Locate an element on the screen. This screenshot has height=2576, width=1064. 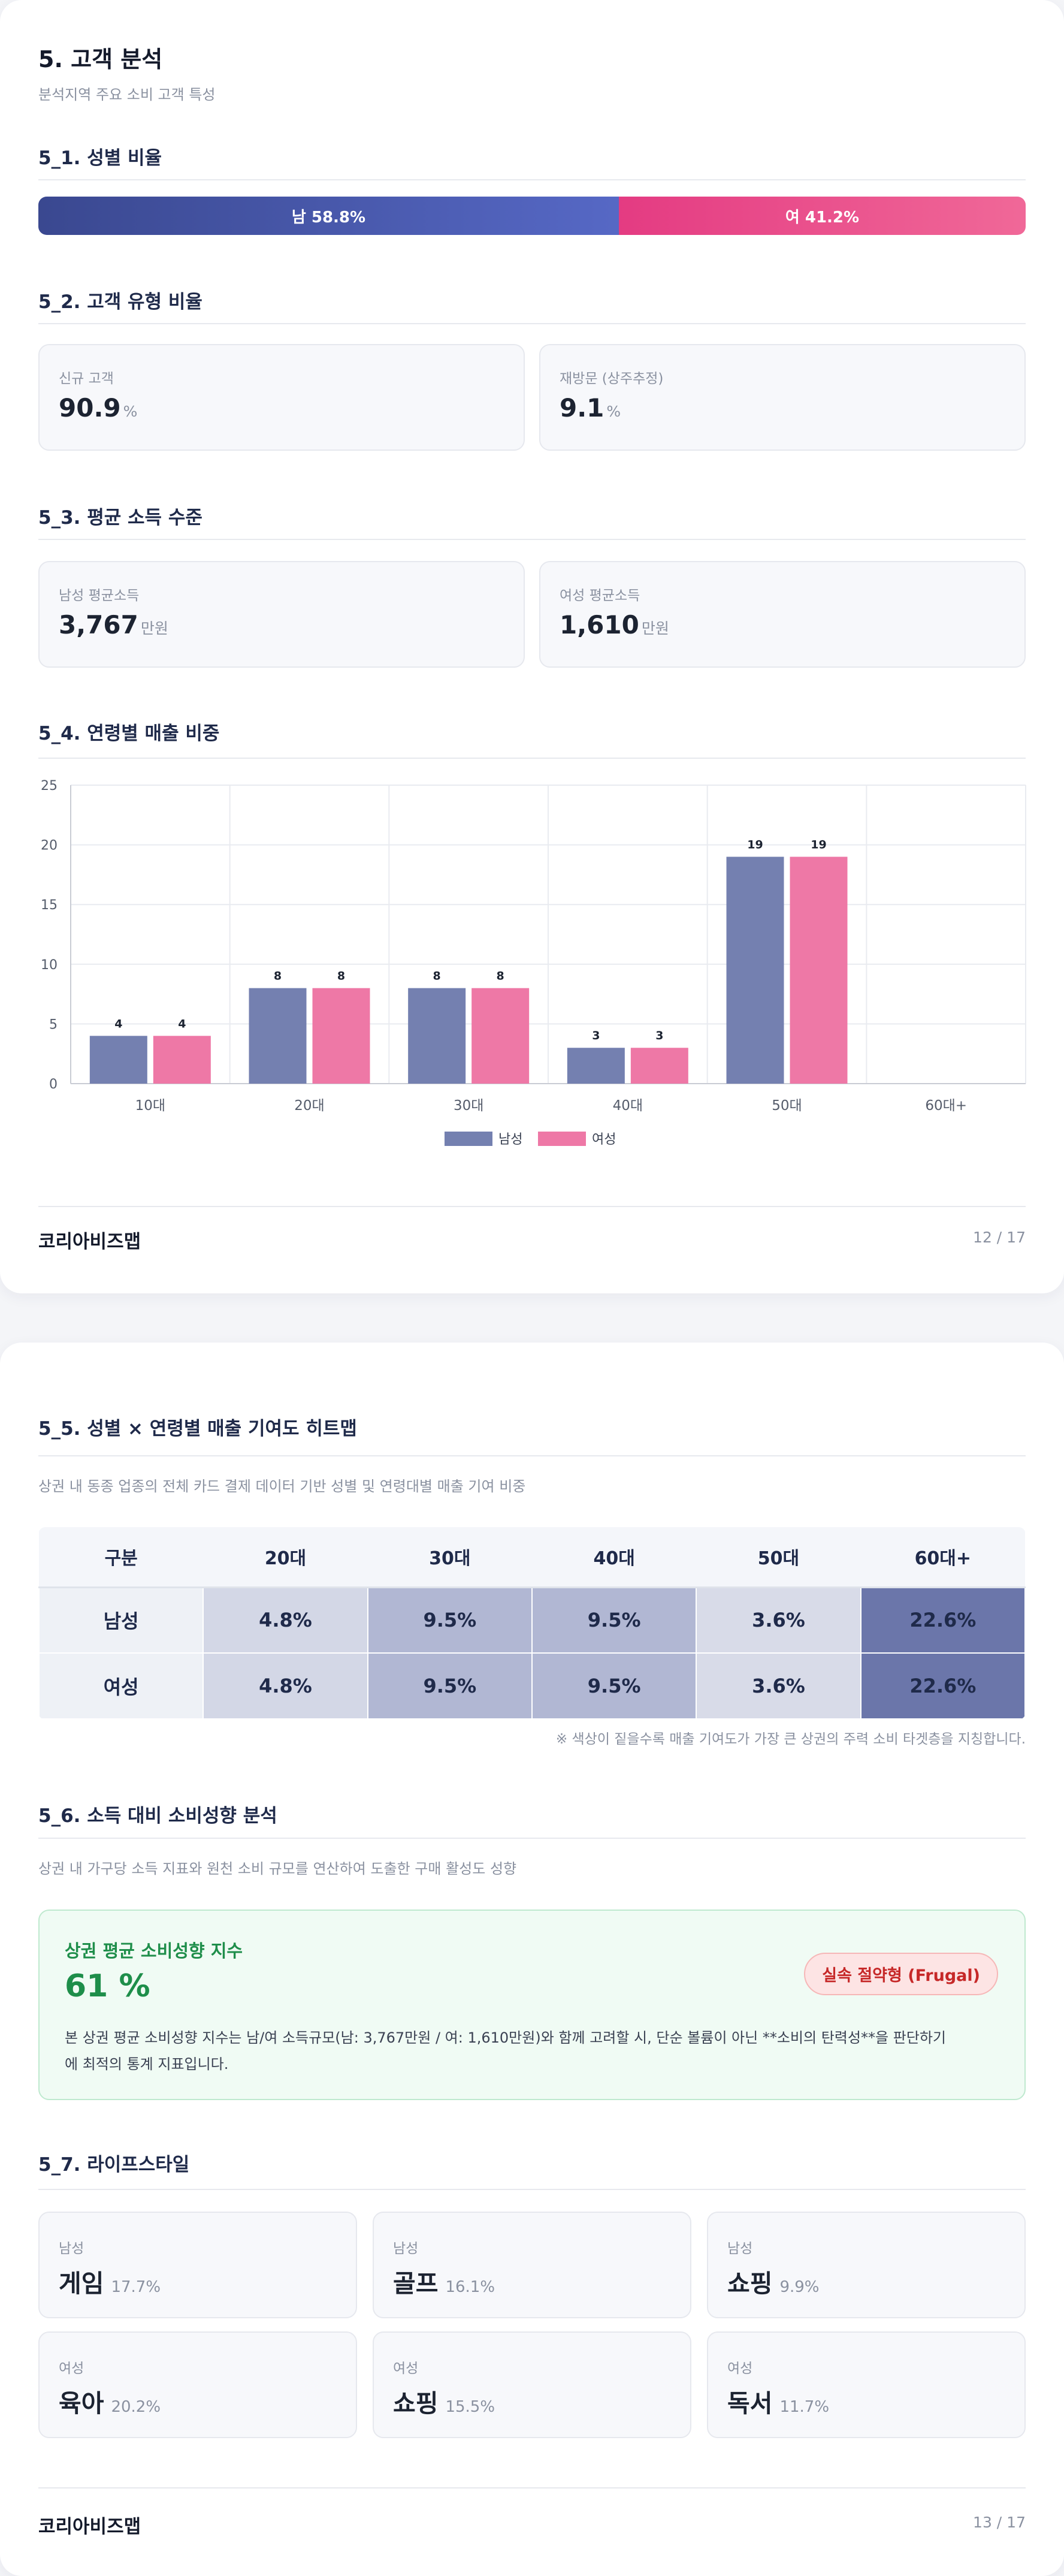
bar-data-label: 4 is located at coordinates (118, 1024).